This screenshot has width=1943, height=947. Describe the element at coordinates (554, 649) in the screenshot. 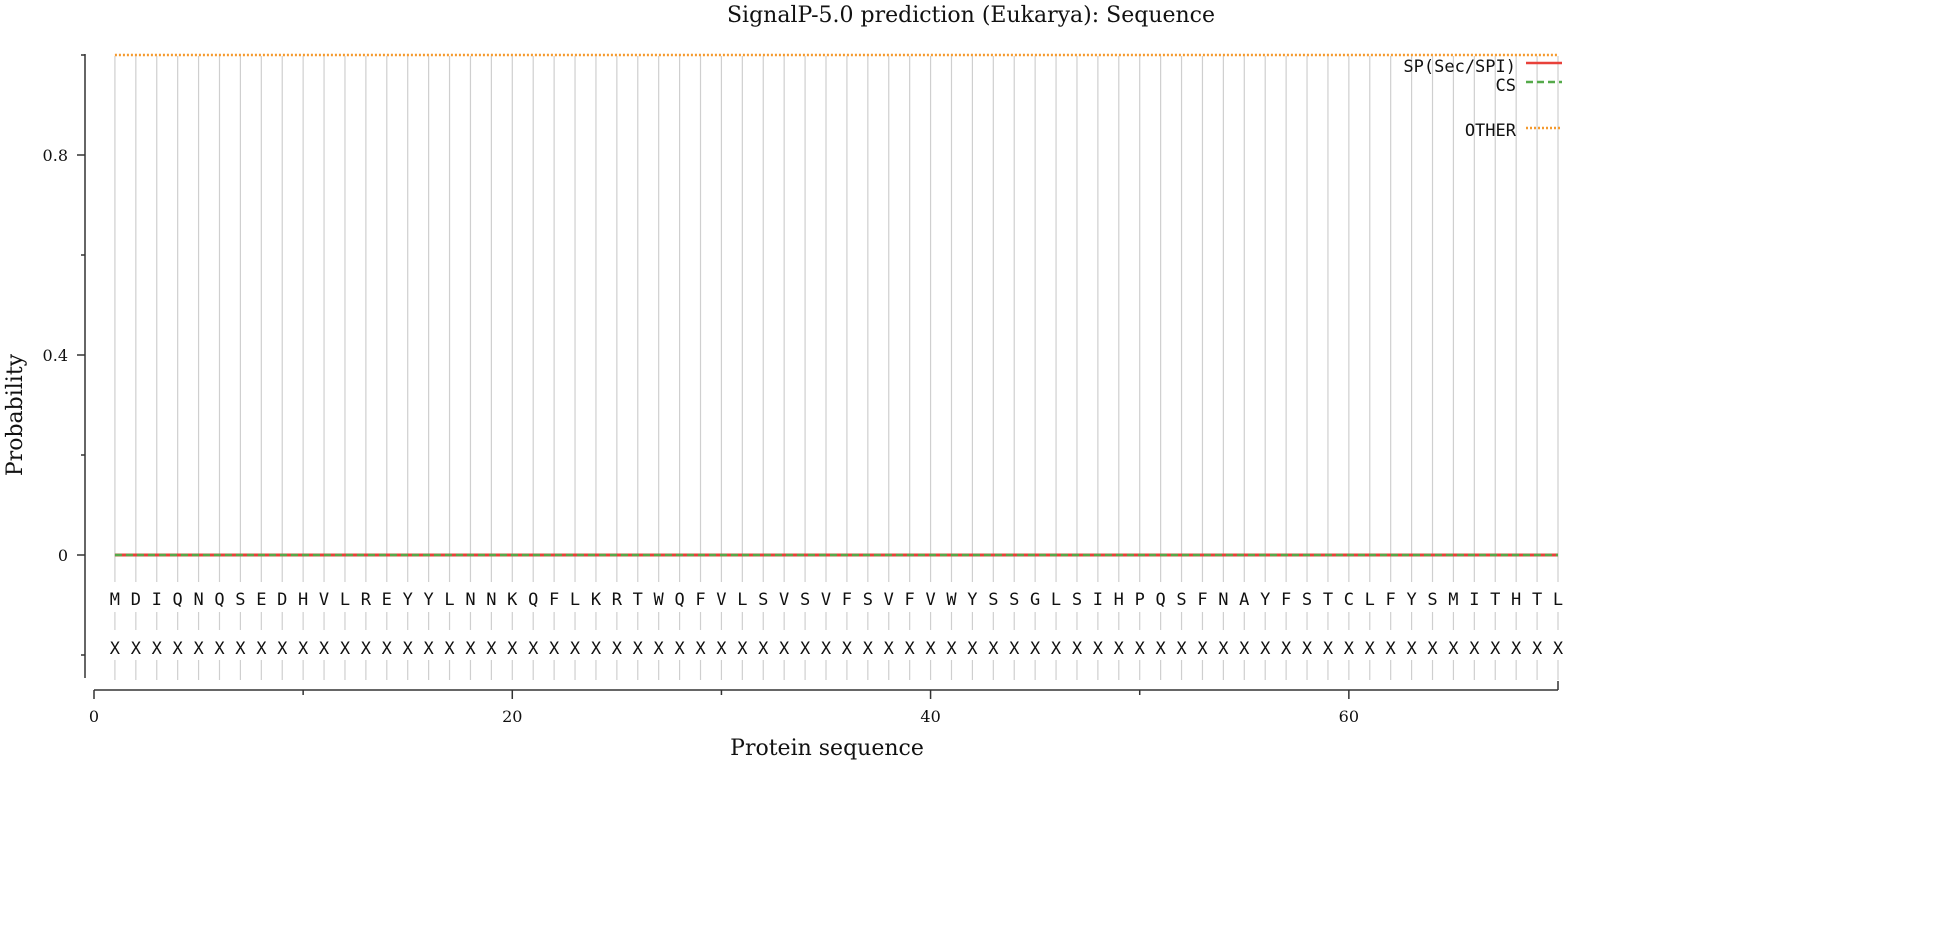

I see `annotation-22: X` at that location.